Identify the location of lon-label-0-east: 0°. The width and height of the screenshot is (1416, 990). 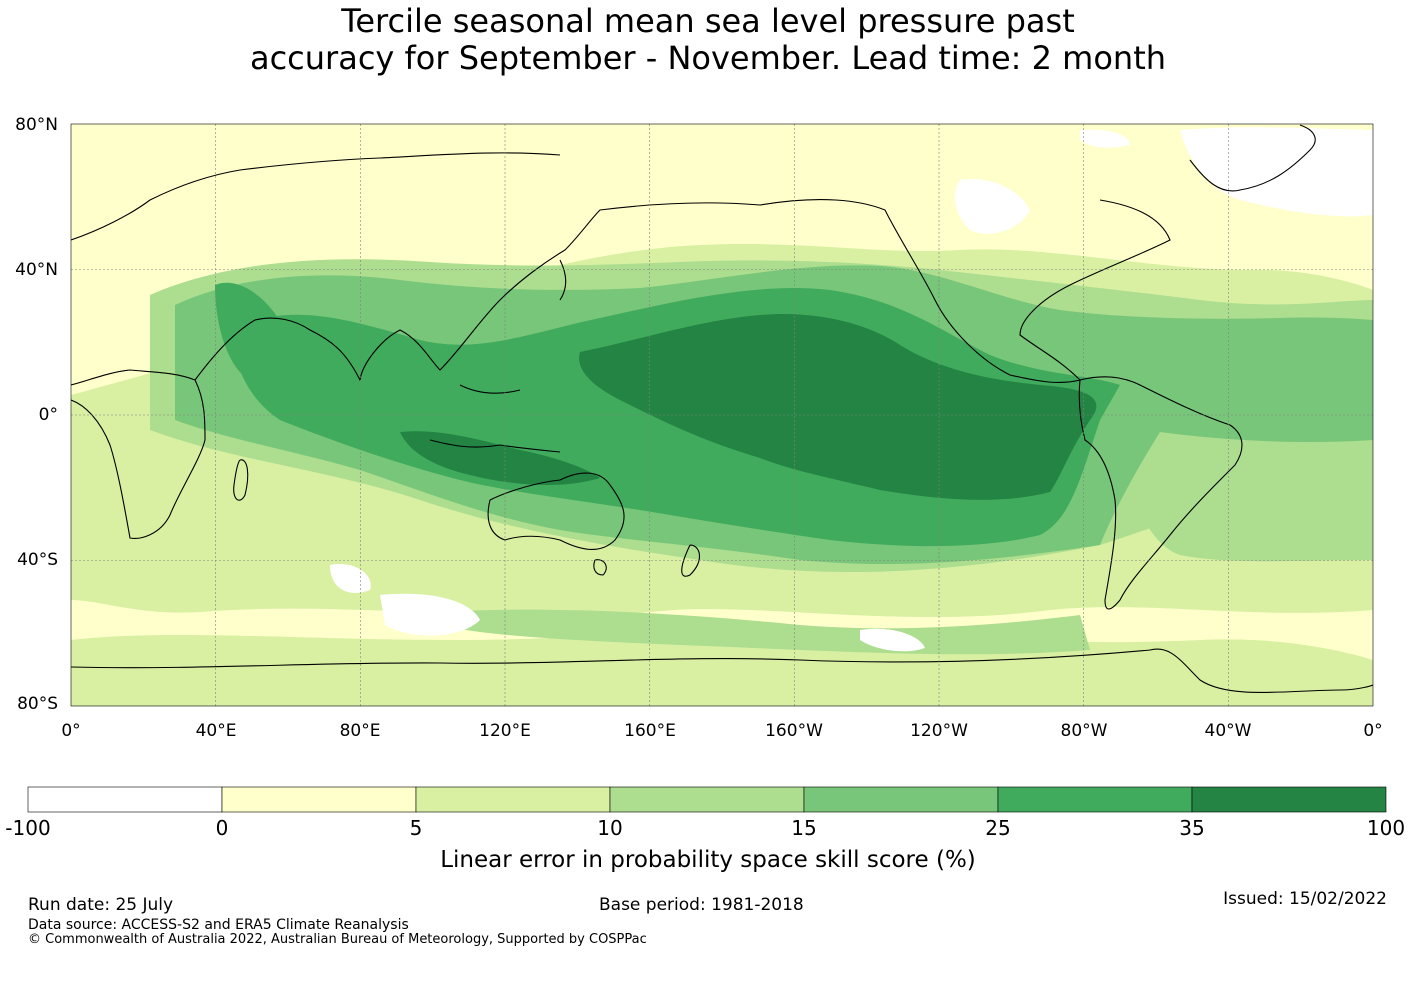
(1373, 731).